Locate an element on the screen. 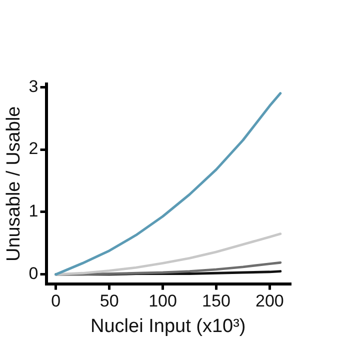 The image size is (360, 345). y-tick-label: 0 is located at coordinates (33, 274).